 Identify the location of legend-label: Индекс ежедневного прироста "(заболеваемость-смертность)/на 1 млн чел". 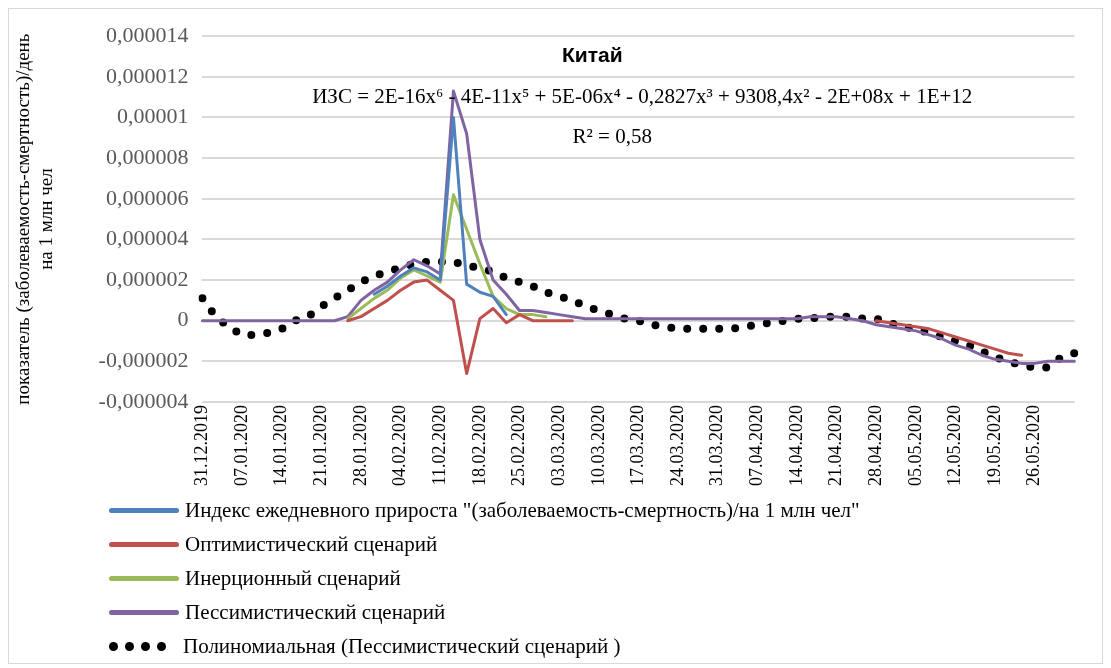
(522, 510).